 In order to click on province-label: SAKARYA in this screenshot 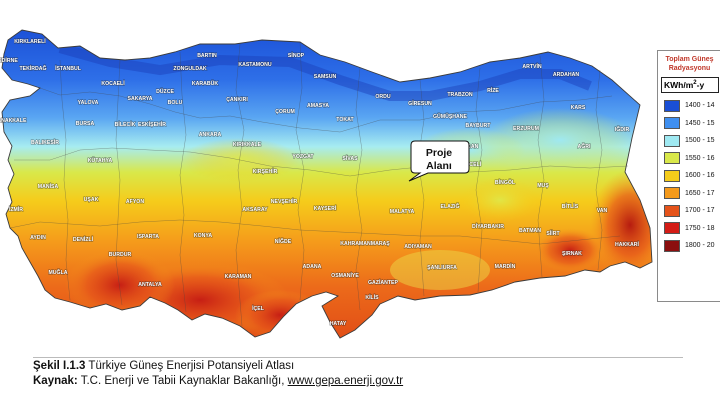, I will do `click(140, 99)`.